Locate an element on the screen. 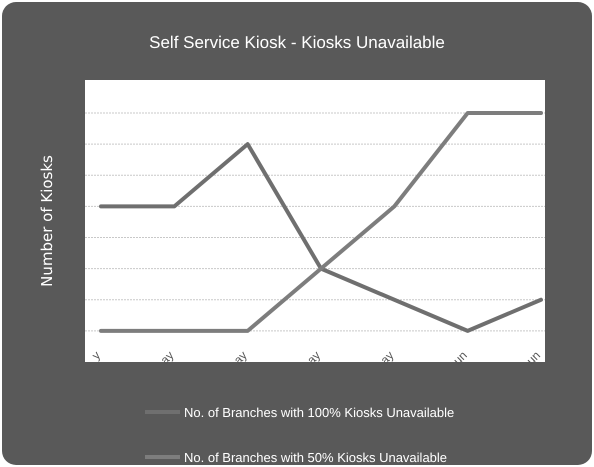 This screenshot has height=467, width=594. y-axis-title: Number of Kiosks is located at coordinates (47, 220).